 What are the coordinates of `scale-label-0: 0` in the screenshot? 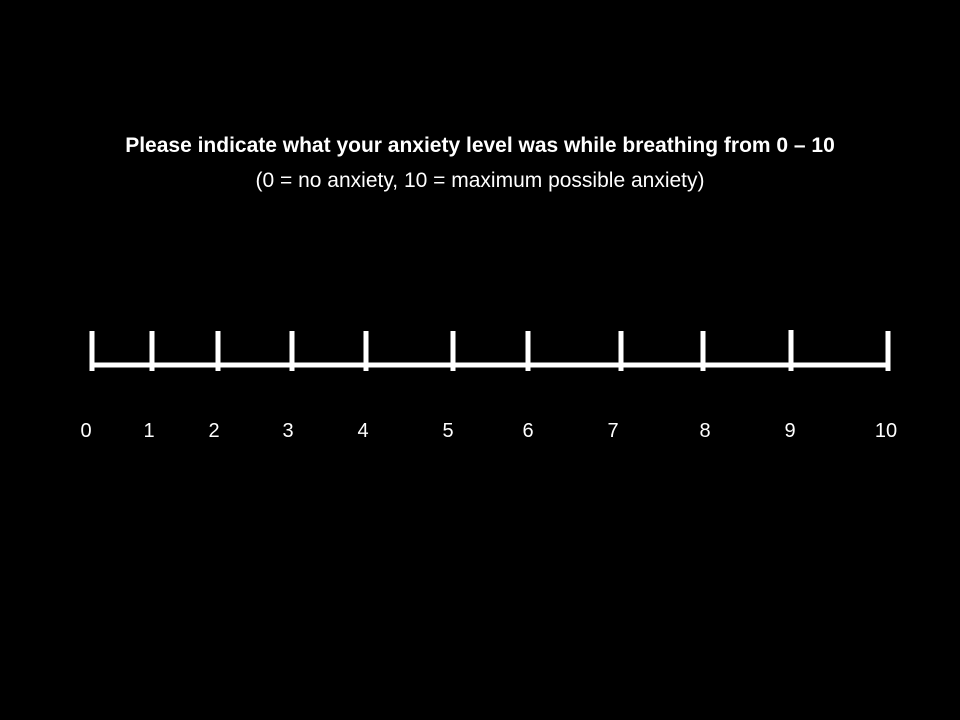 It's located at (86, 431).